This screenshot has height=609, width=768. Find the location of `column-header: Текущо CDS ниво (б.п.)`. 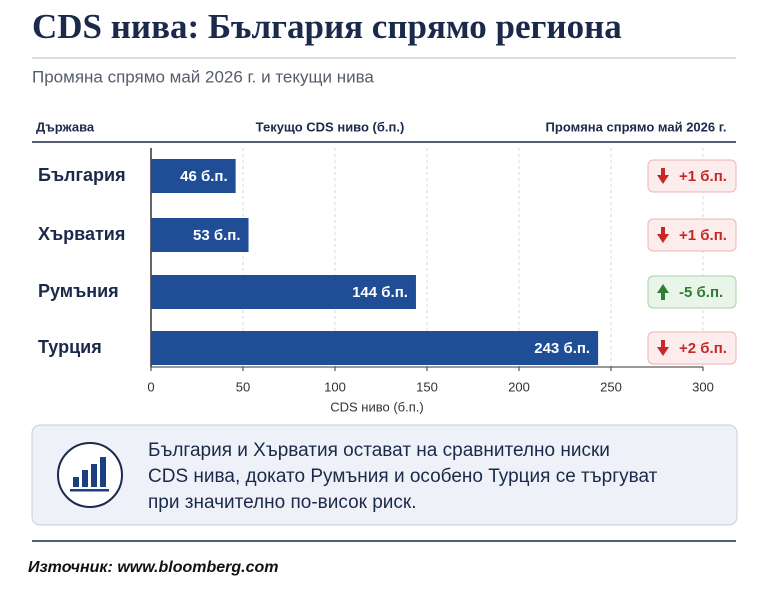

column-header: Текущо CDS ниво (б.п.) is located at coordinates (330, 126).